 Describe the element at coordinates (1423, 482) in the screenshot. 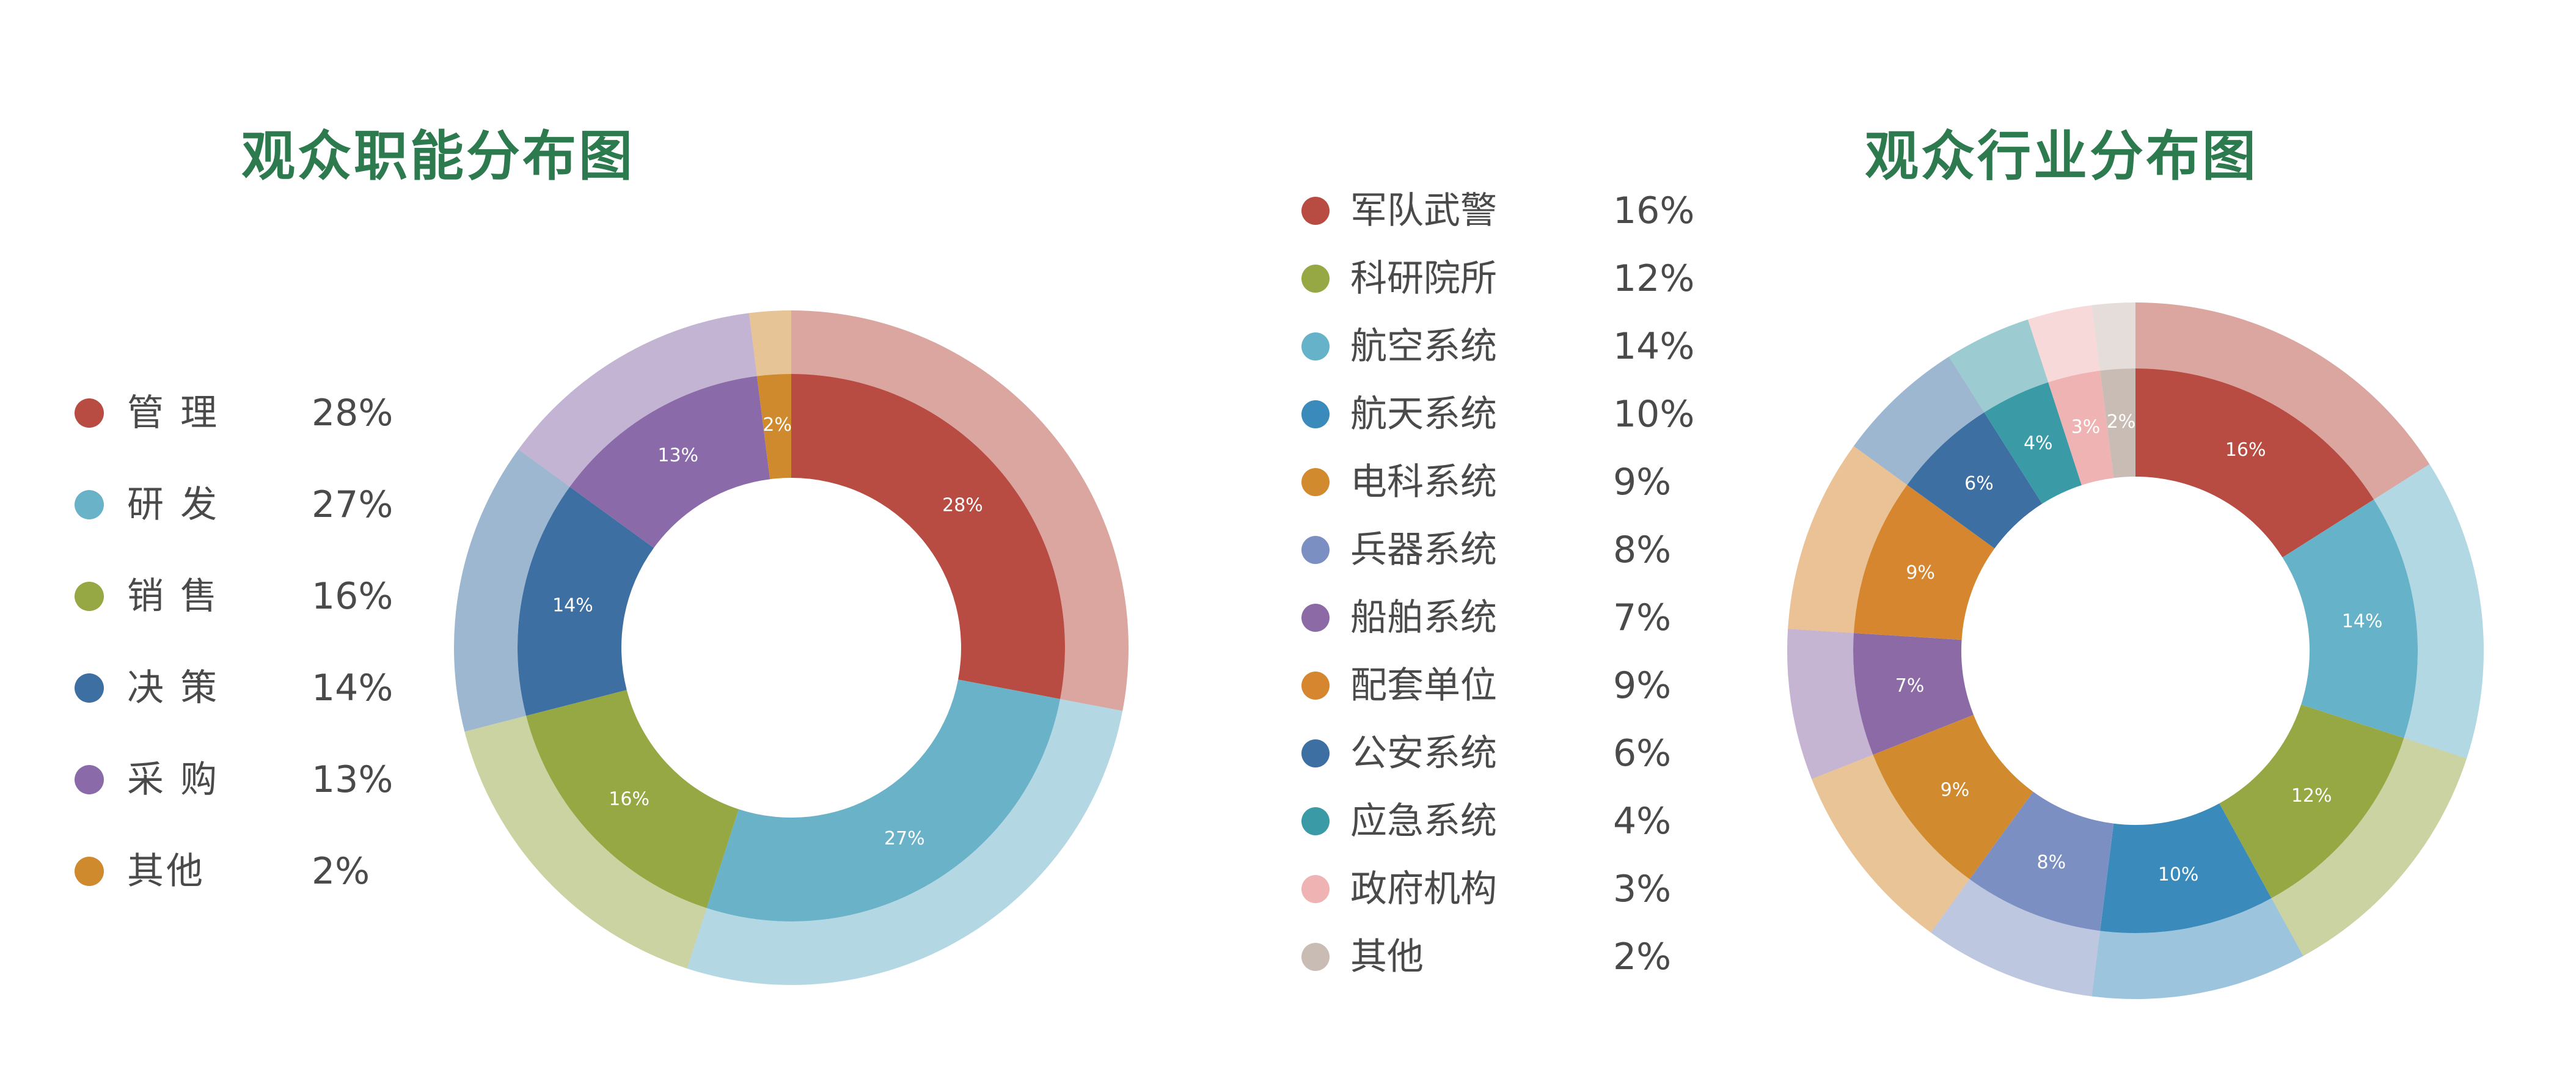

I see `legend-label: 电科系统` at that location.